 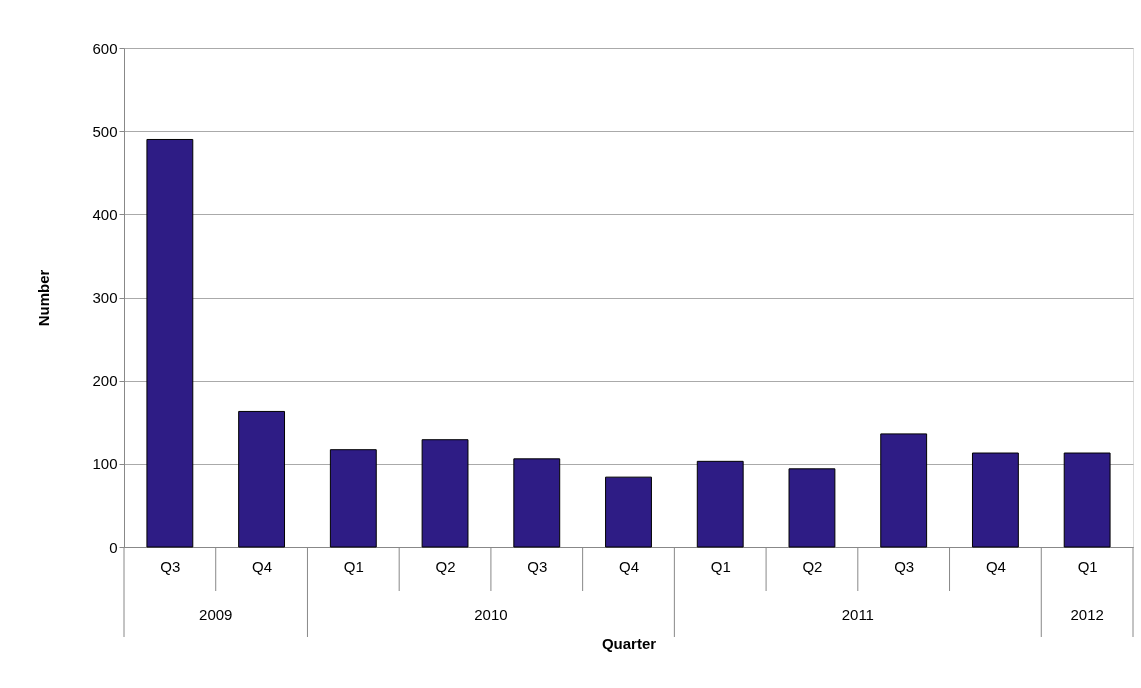 What do you see at coordinates (105, 131) in the screenshot?
I see `y-tick-label: 500` at bounding box center [105, 131].